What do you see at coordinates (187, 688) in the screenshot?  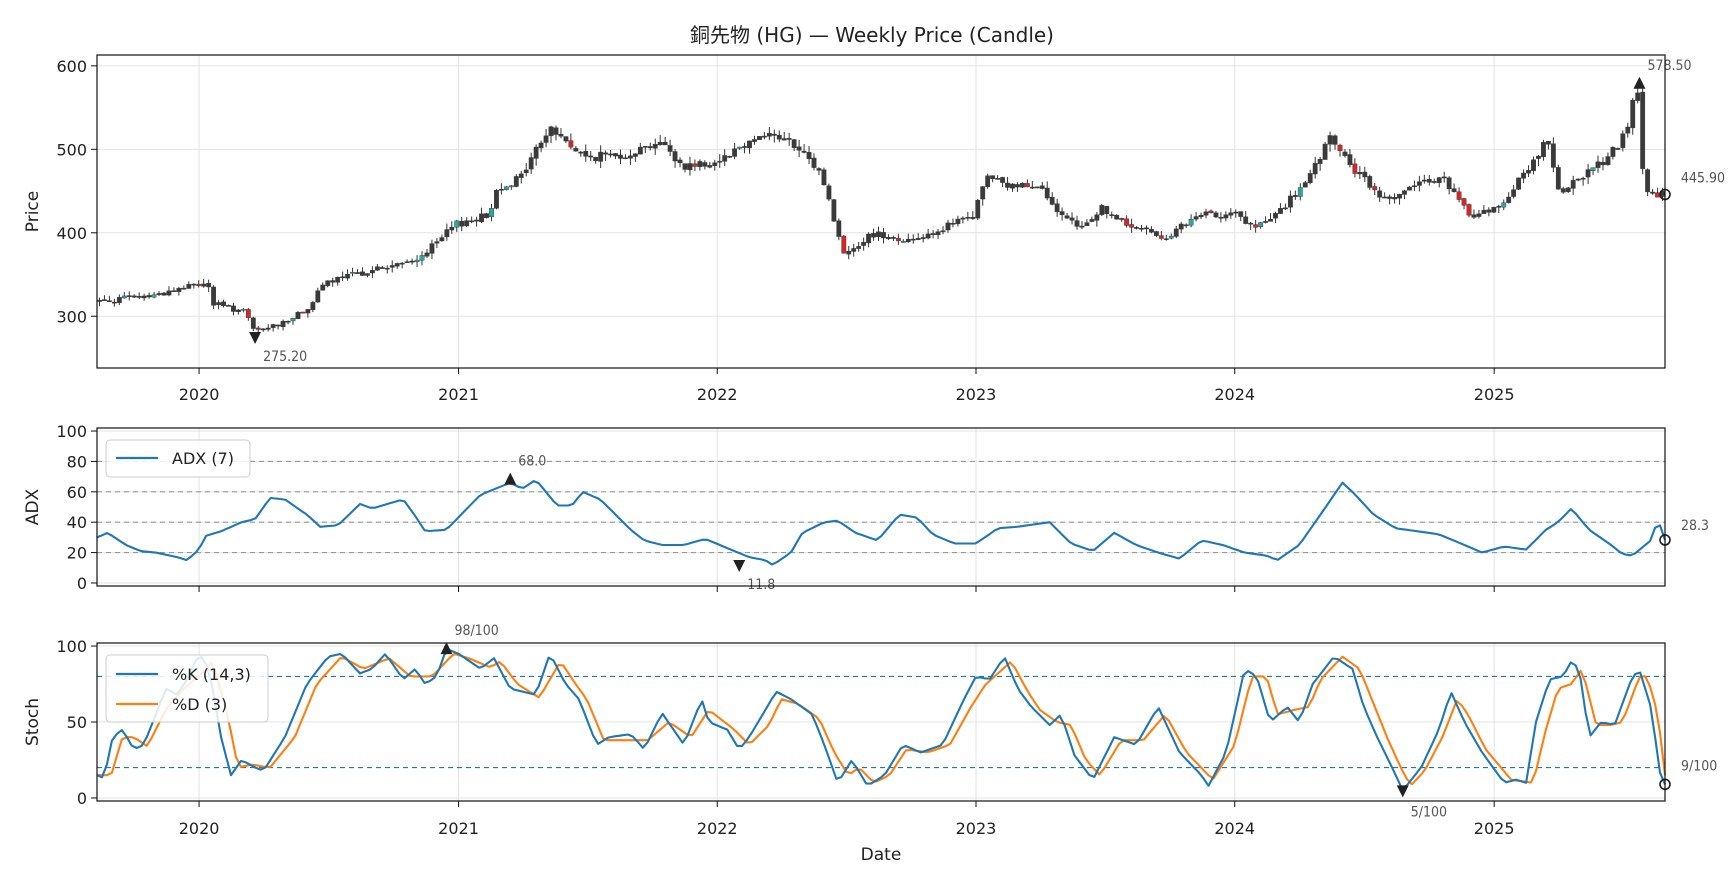 I see `stoch-legend-box` at bounding box center [187, 688].